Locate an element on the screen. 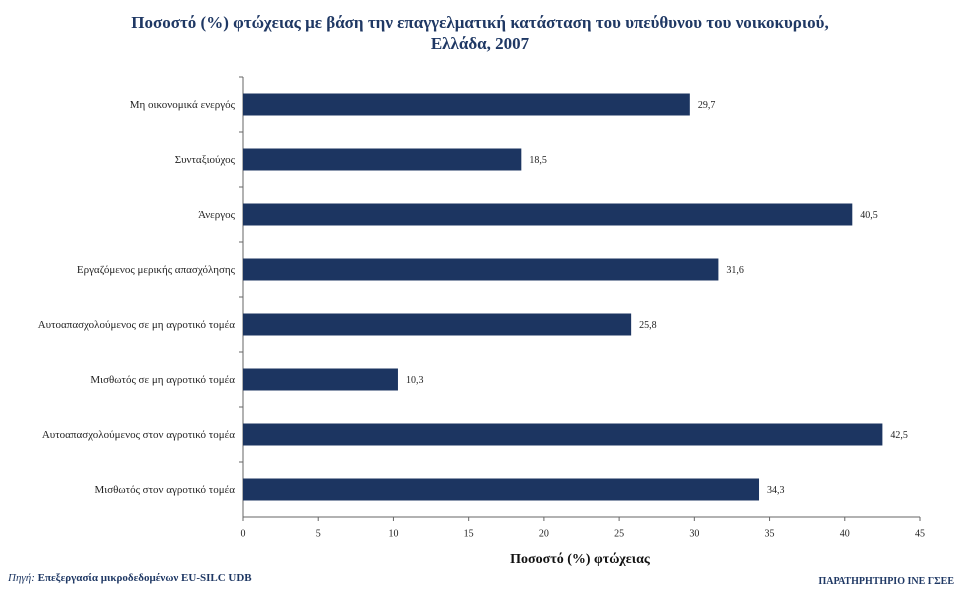 The width and height of the screenshot is (960, 590). y-tick-label: Αυτοαπασχολούμενος στον αγροτικό τομέα is located at coordinates (138, 434).